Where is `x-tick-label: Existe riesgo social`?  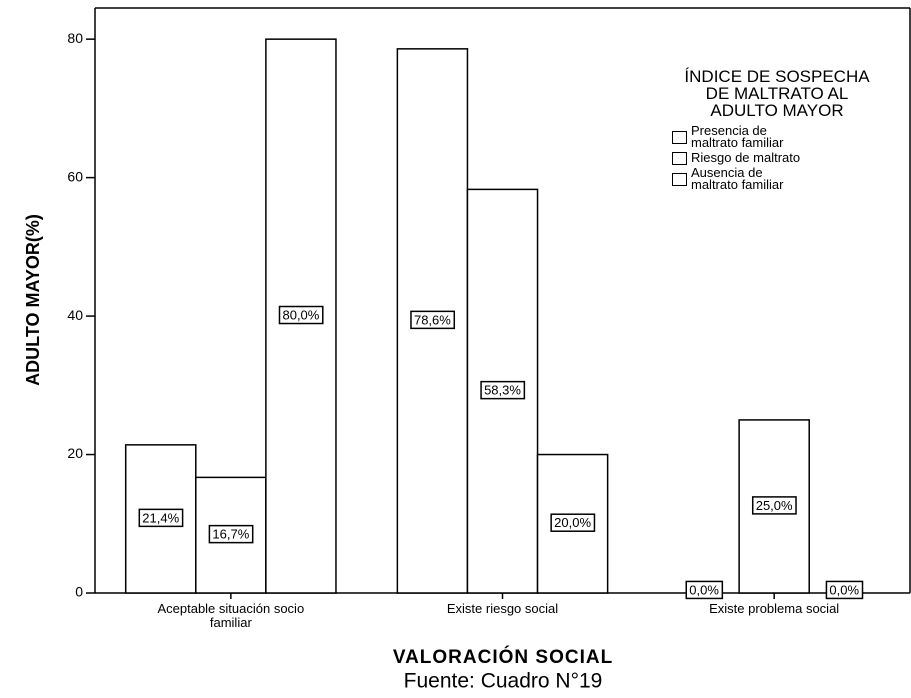
x-tick-label: Existe riesgo social is located at coordinates (502, 608).